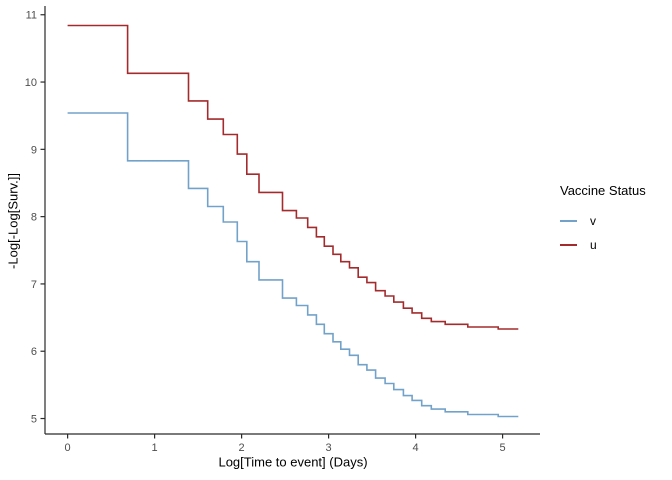 The image size is (672, 480). What do you see at coordinates (34, 218) in the screenshot?
I see `y-tick-label: 8` at bounding box center [34, 218].